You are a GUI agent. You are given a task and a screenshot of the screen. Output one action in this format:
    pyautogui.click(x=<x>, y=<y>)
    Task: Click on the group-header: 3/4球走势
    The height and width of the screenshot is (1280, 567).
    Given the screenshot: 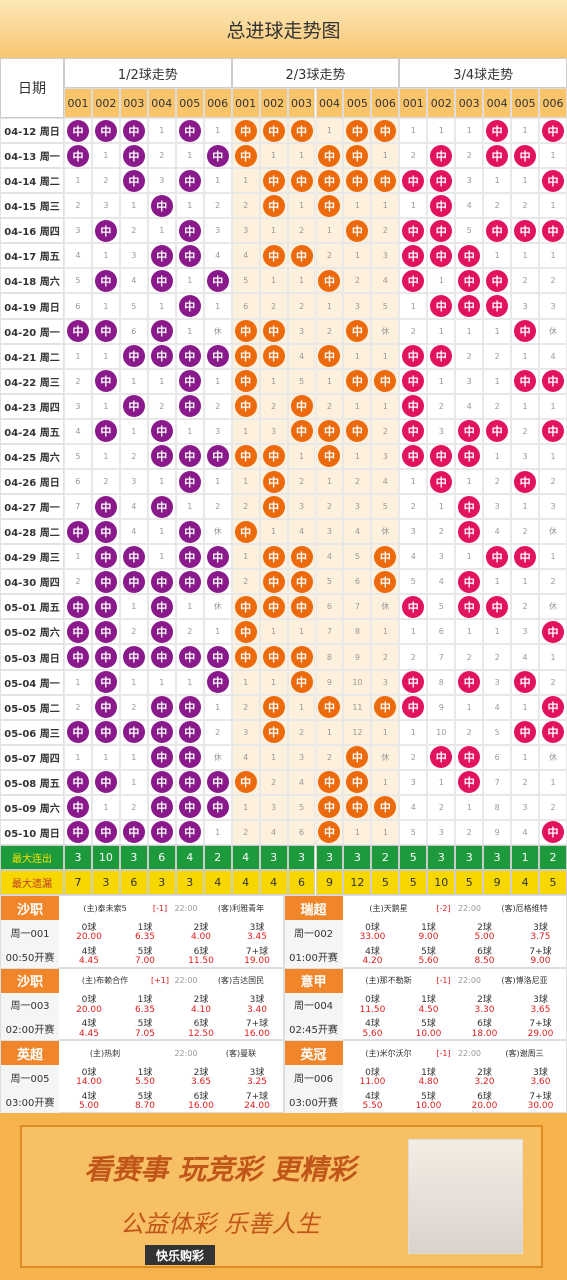 What is the action you would take?
    pyautogui.click(x=483, y=73)
    